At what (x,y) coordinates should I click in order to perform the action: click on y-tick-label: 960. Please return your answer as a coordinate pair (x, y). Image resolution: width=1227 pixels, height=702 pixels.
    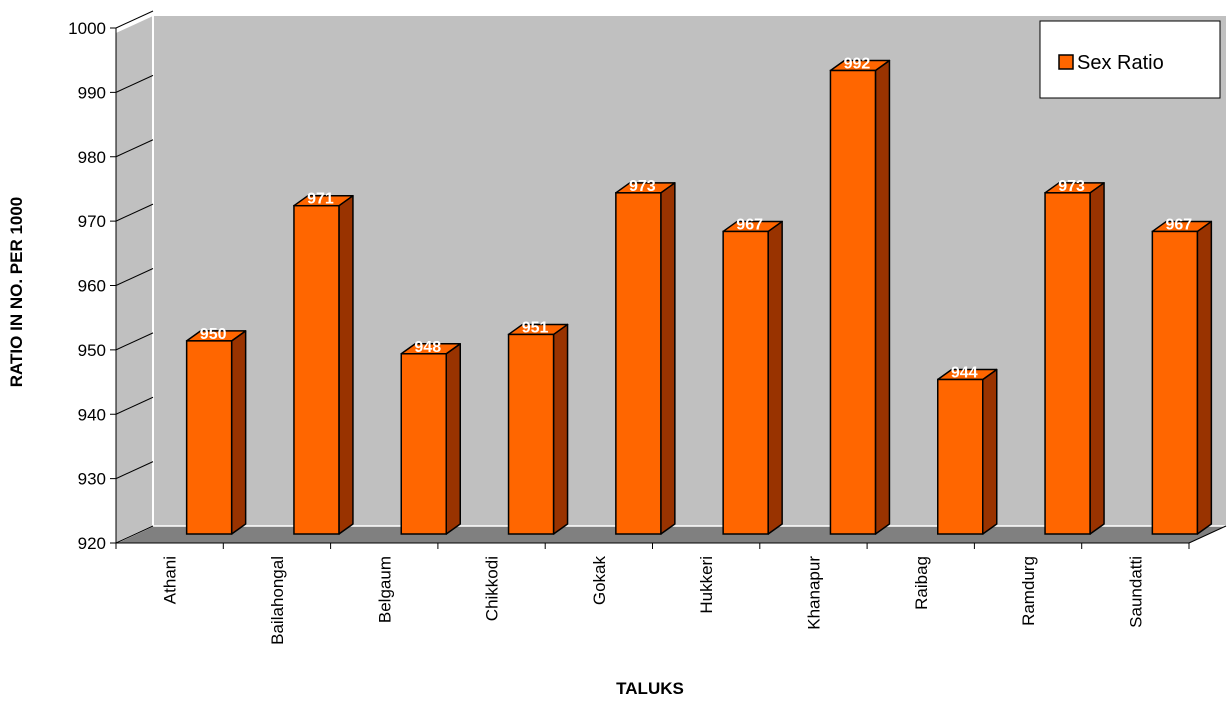
    Looking at the image, I should click on (92, 286).